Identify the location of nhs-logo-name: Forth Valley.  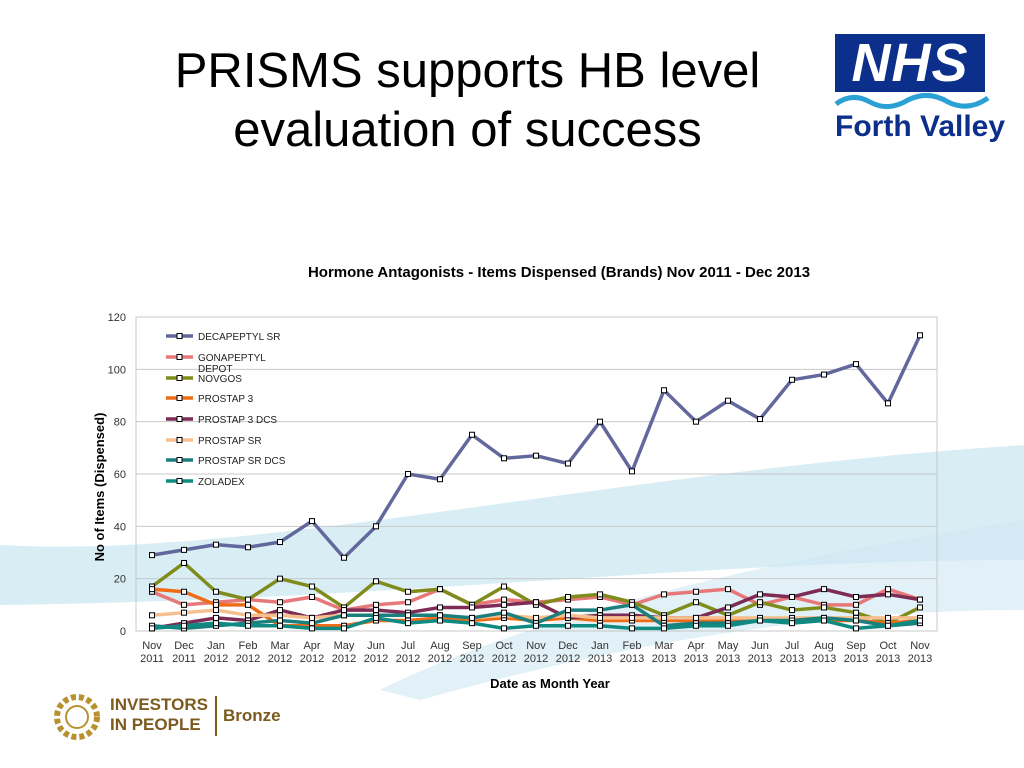
(920, 126).